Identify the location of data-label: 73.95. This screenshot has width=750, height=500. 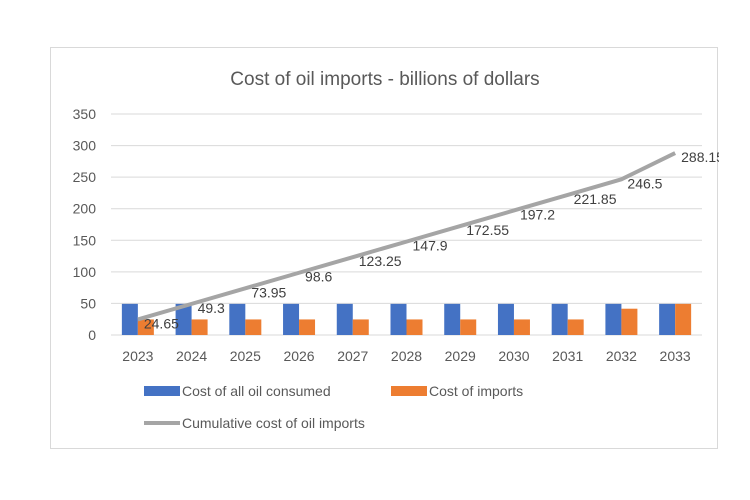
(268, 292).